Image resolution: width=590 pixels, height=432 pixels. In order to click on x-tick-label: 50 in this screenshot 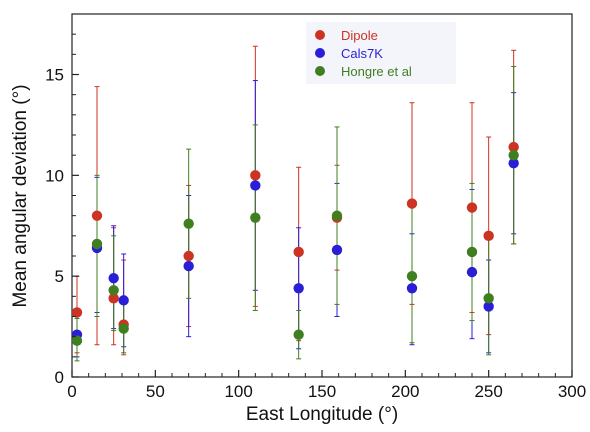, I will do `click(155, 391)`.